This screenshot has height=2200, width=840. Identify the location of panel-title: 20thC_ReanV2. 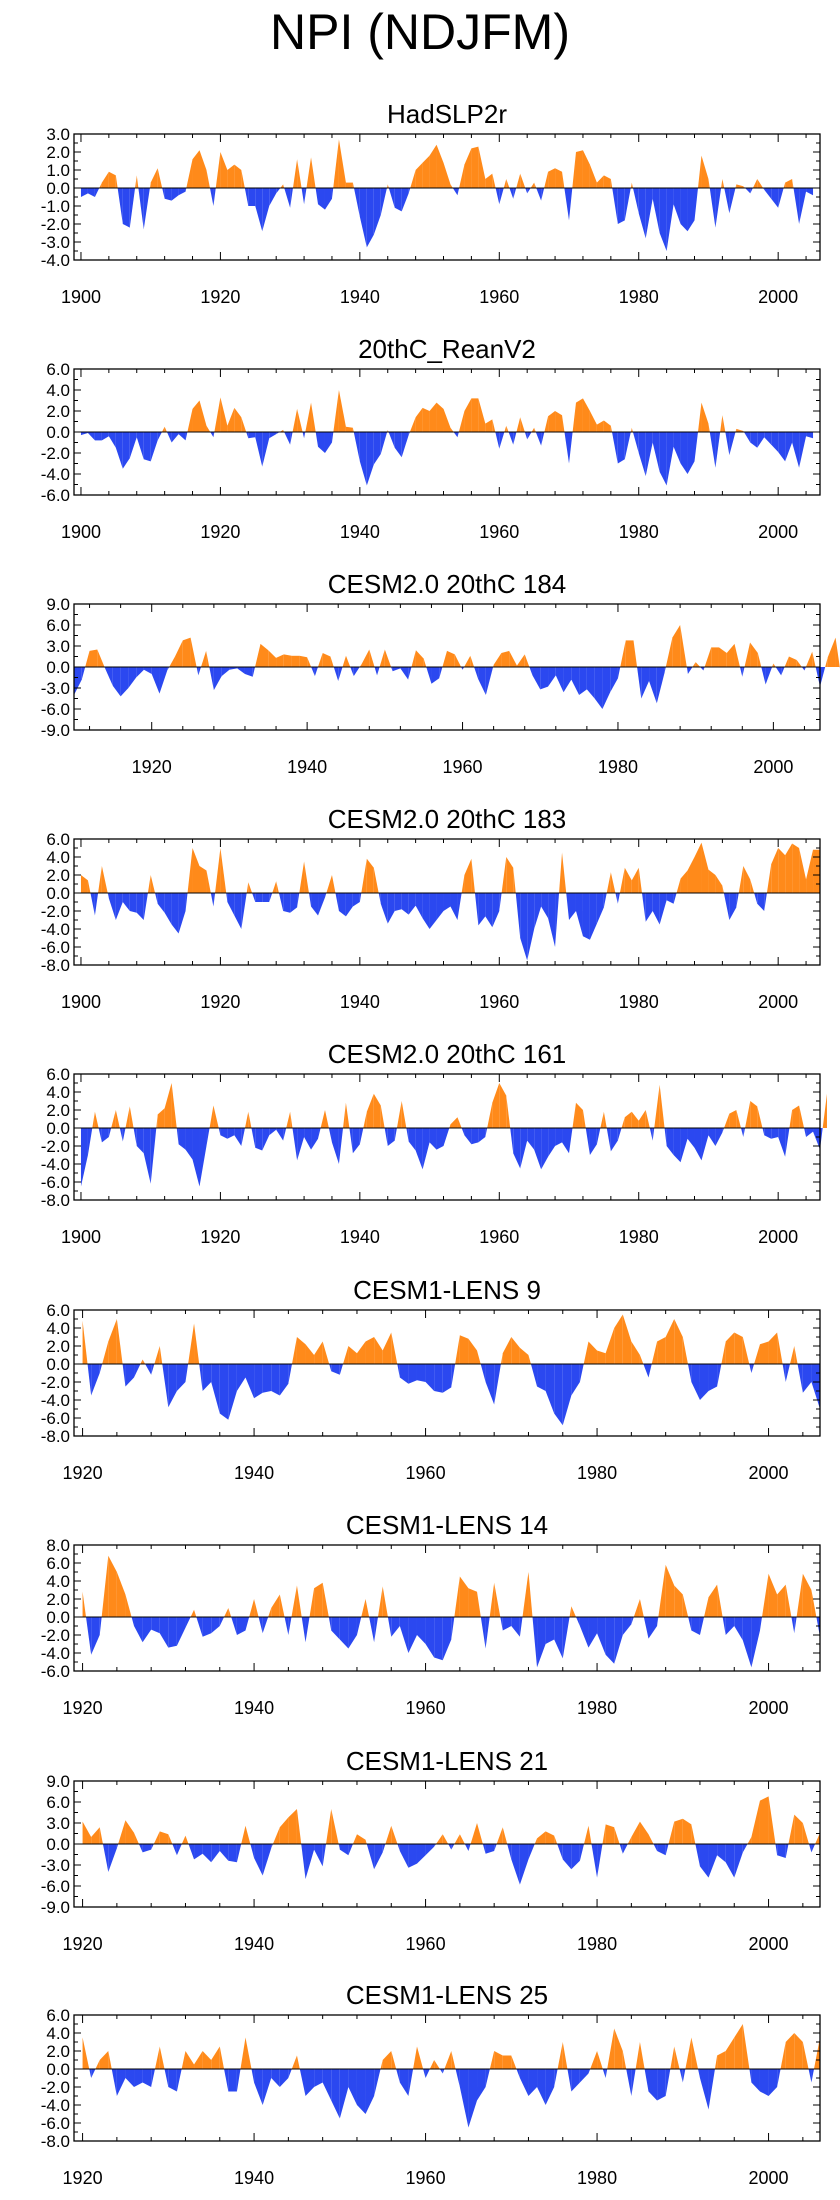
(447, 349).